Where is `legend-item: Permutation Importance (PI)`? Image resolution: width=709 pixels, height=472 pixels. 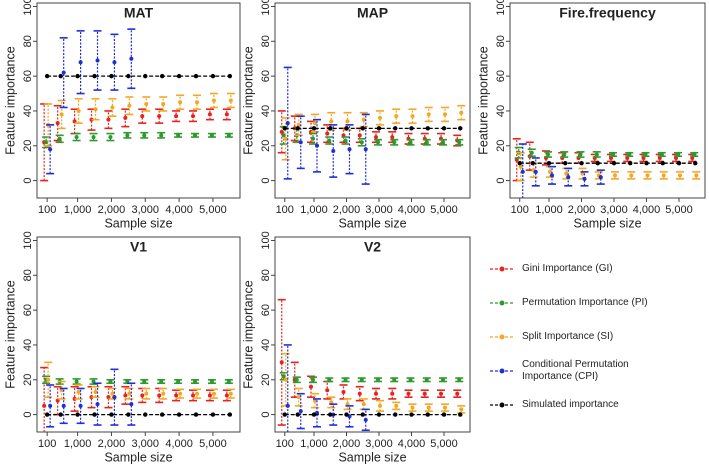
legend-item: Permutation Importance (PI) is located at coordinates (595, 303).